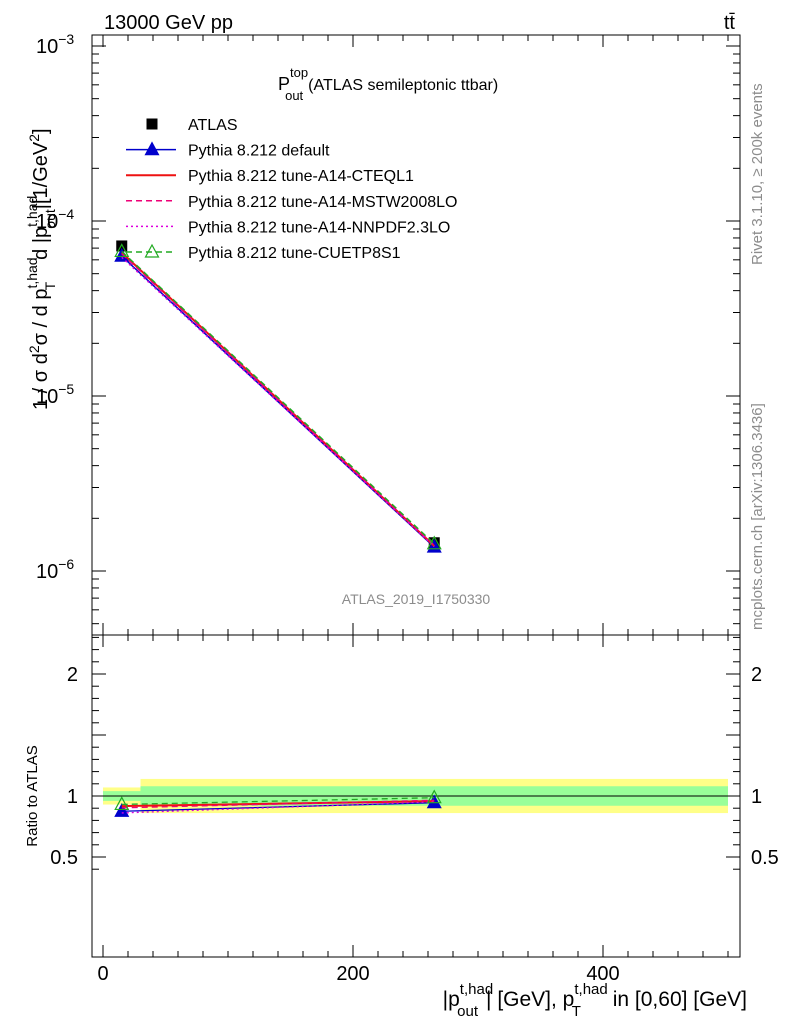  I want to click on x-axis-label-c: in [0,60] [GeV], so click(677, 999).